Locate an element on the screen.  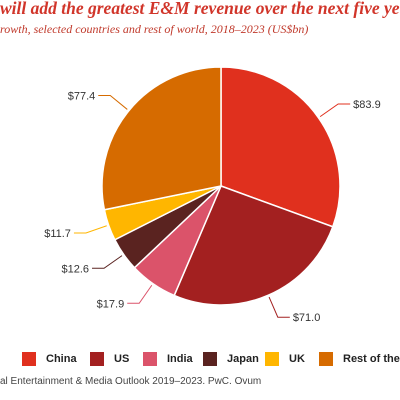
pie-slice-us is located at coordinates (253, 245).